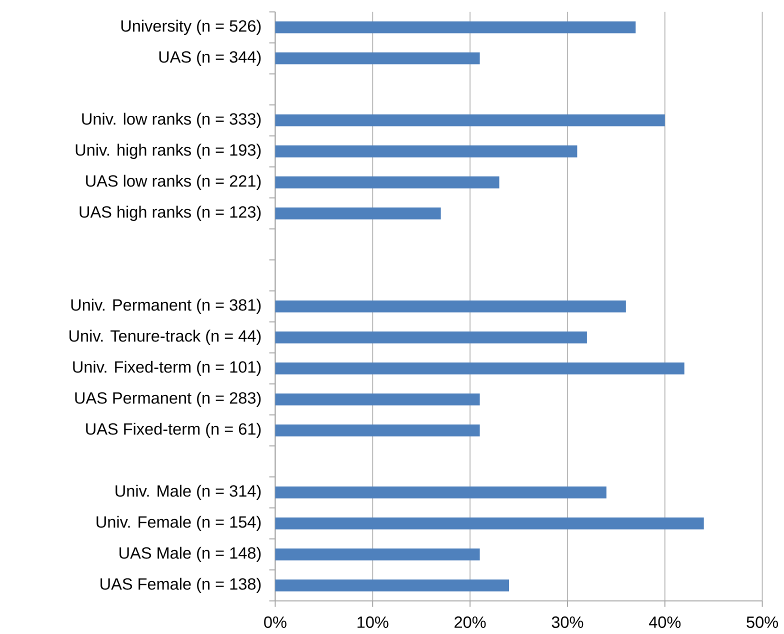  I want to click on y-tick-label: UAS low ranks (n = 221), so click(173, 182).